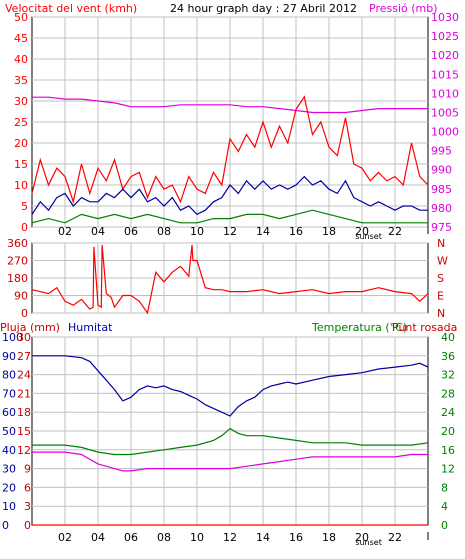 The height and width of the screenshot is (559, 465). What do you see at coordinates (445, 17) in the screenshot?
I see `y-tick-label-pressure: 1030` at bounding box center [445, 17].